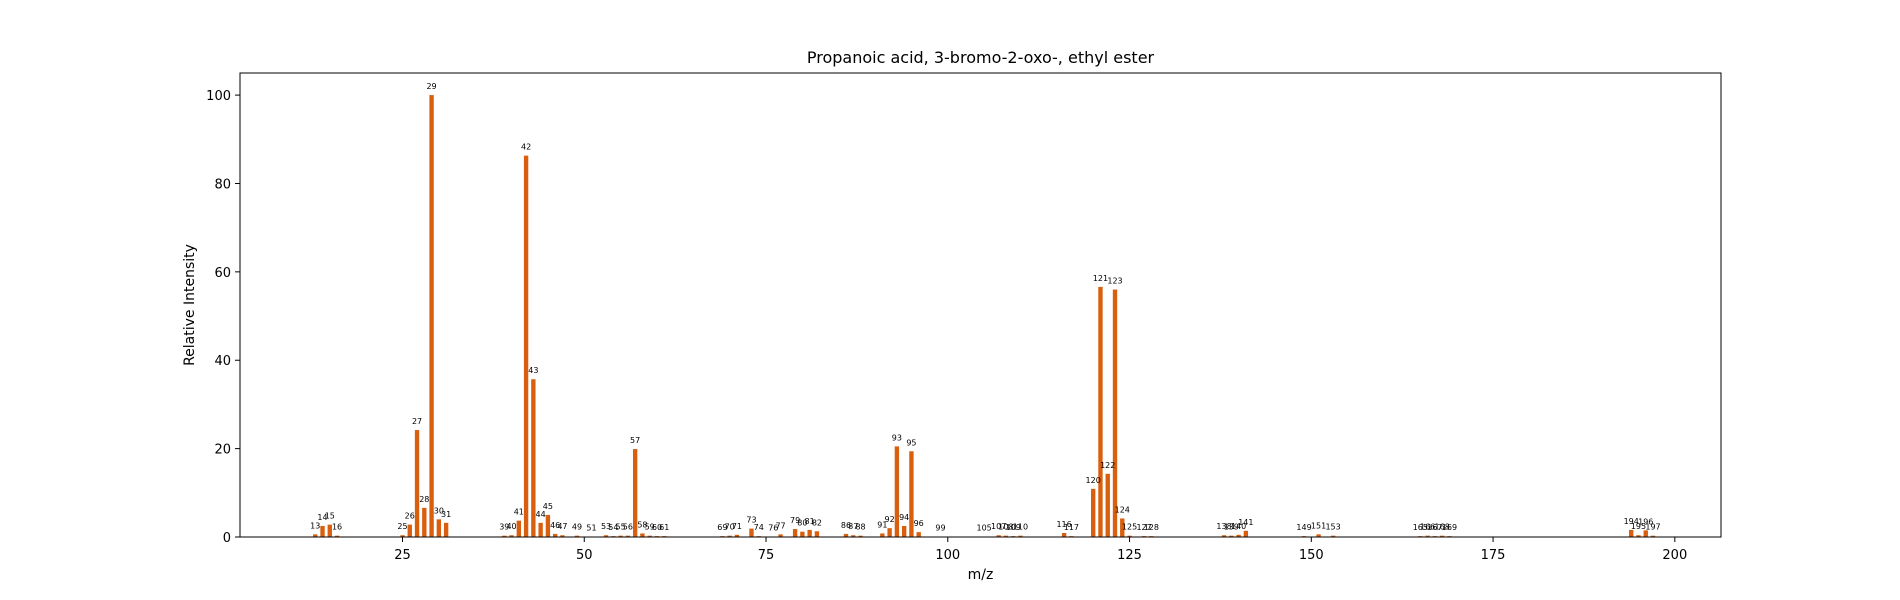  What do you see at coordinates (424, 499) in the screenshot?
I see `bar-label-mz-28: 28` at bounding box center [424, 499].